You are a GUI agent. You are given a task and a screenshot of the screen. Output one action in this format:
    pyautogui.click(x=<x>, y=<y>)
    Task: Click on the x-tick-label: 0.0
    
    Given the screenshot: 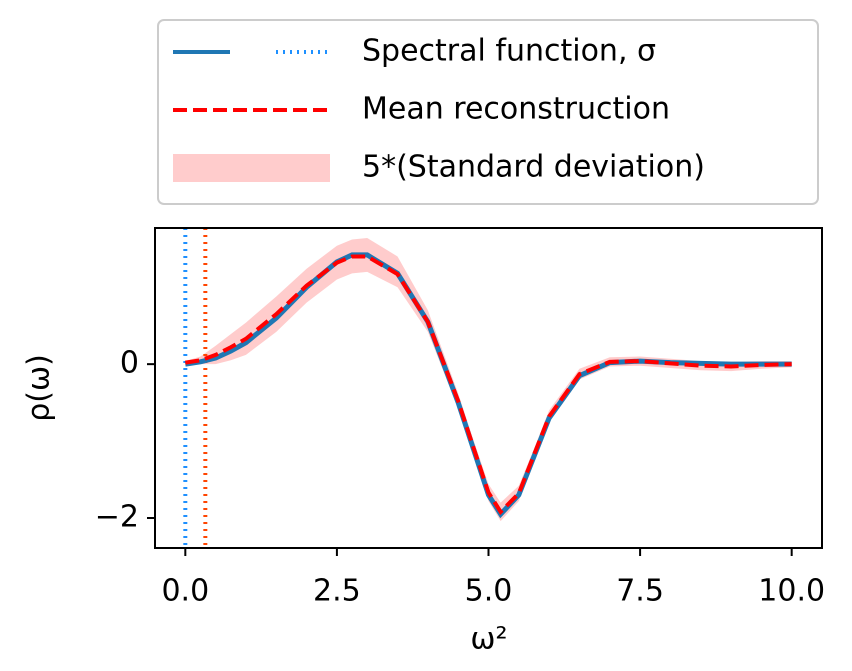 What is the action you would take?
    pyautogui.click(x=185, y=591)
    